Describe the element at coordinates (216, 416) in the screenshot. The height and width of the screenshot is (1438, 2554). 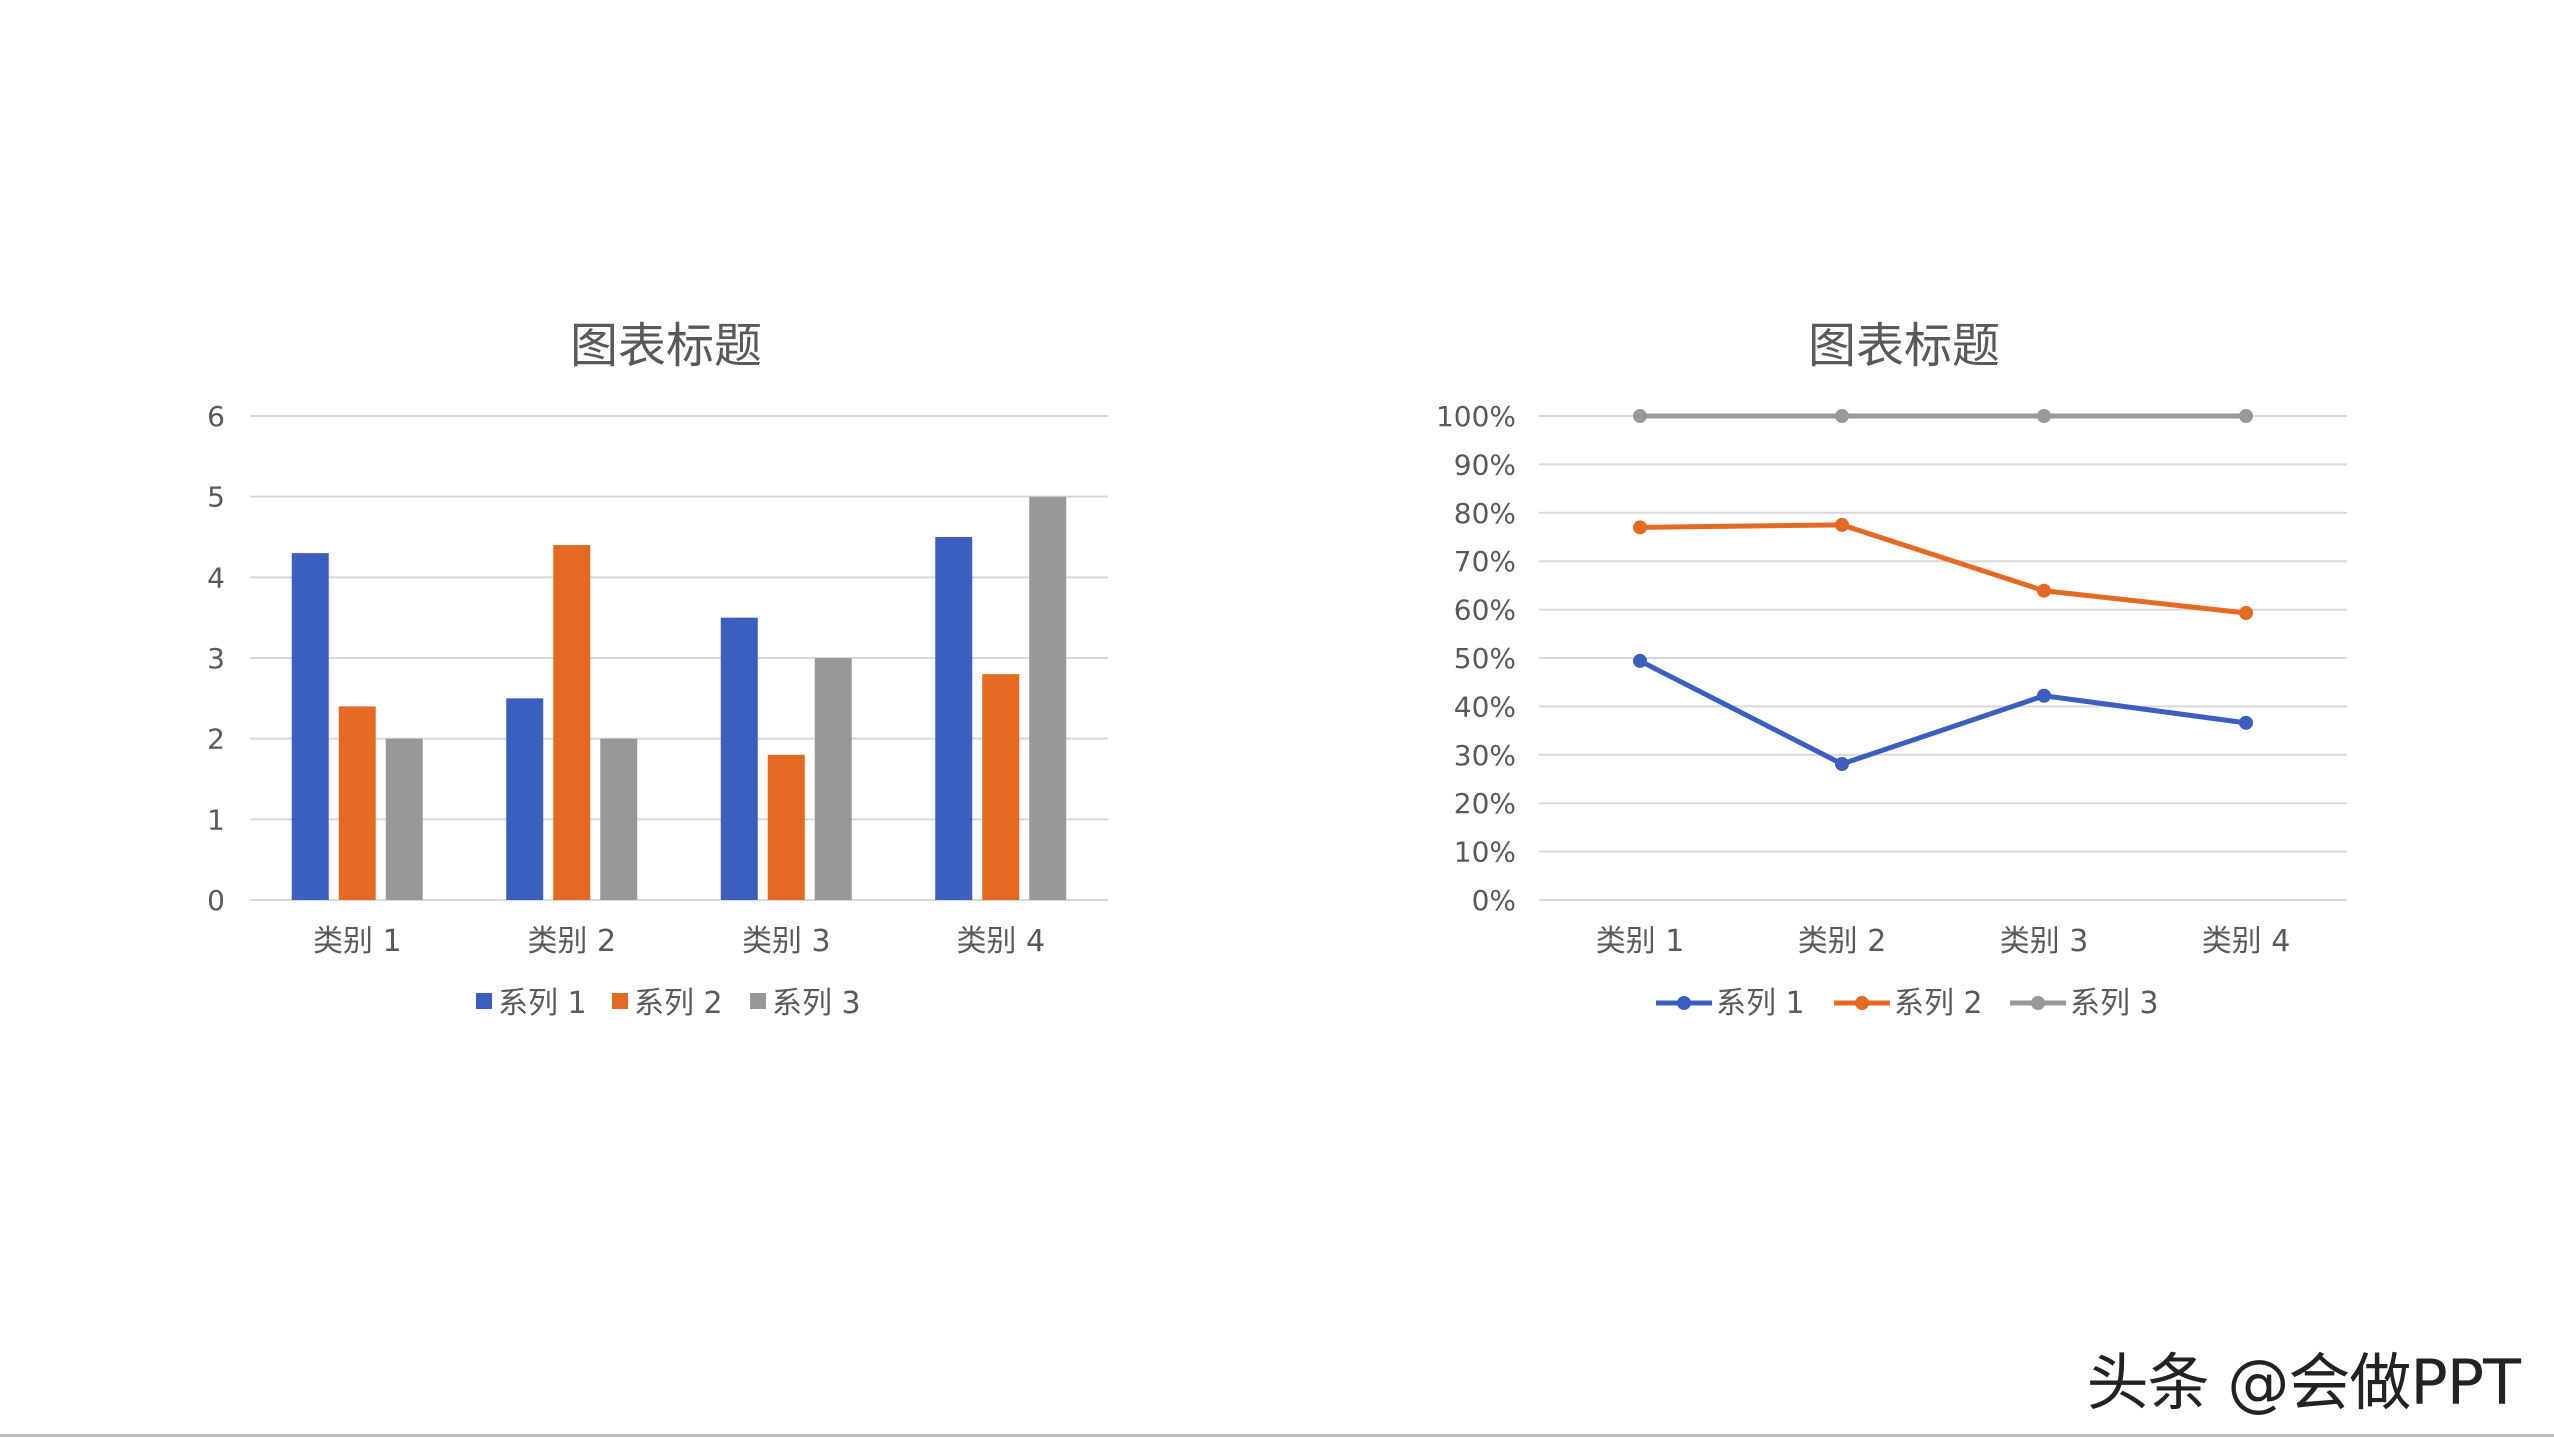
I see `y-tick-label: 6` at that location.